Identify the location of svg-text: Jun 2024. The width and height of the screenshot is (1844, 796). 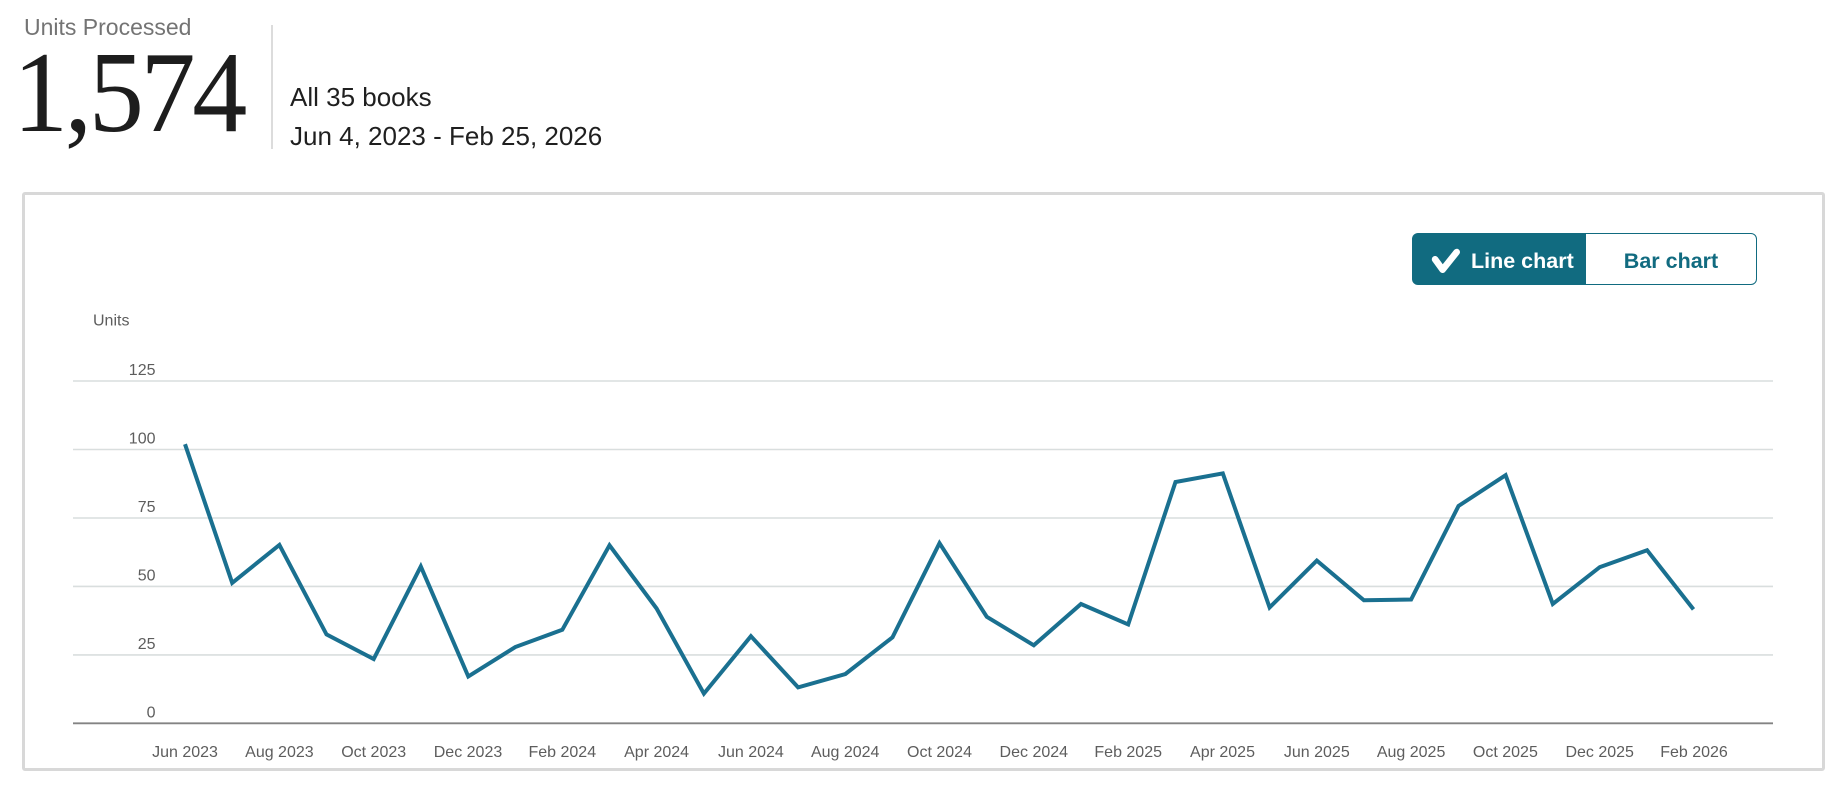
(751, 752).